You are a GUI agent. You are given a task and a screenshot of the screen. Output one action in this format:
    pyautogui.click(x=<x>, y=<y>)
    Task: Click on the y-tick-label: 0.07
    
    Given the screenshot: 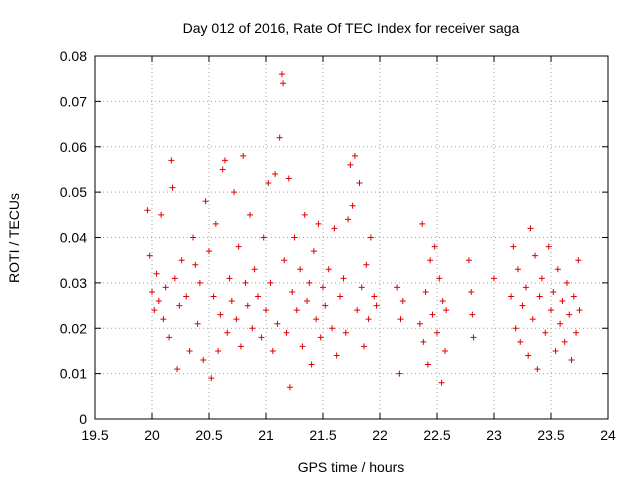 What is the action you would take?
    pyautogui.click(x=73, y=101)
    